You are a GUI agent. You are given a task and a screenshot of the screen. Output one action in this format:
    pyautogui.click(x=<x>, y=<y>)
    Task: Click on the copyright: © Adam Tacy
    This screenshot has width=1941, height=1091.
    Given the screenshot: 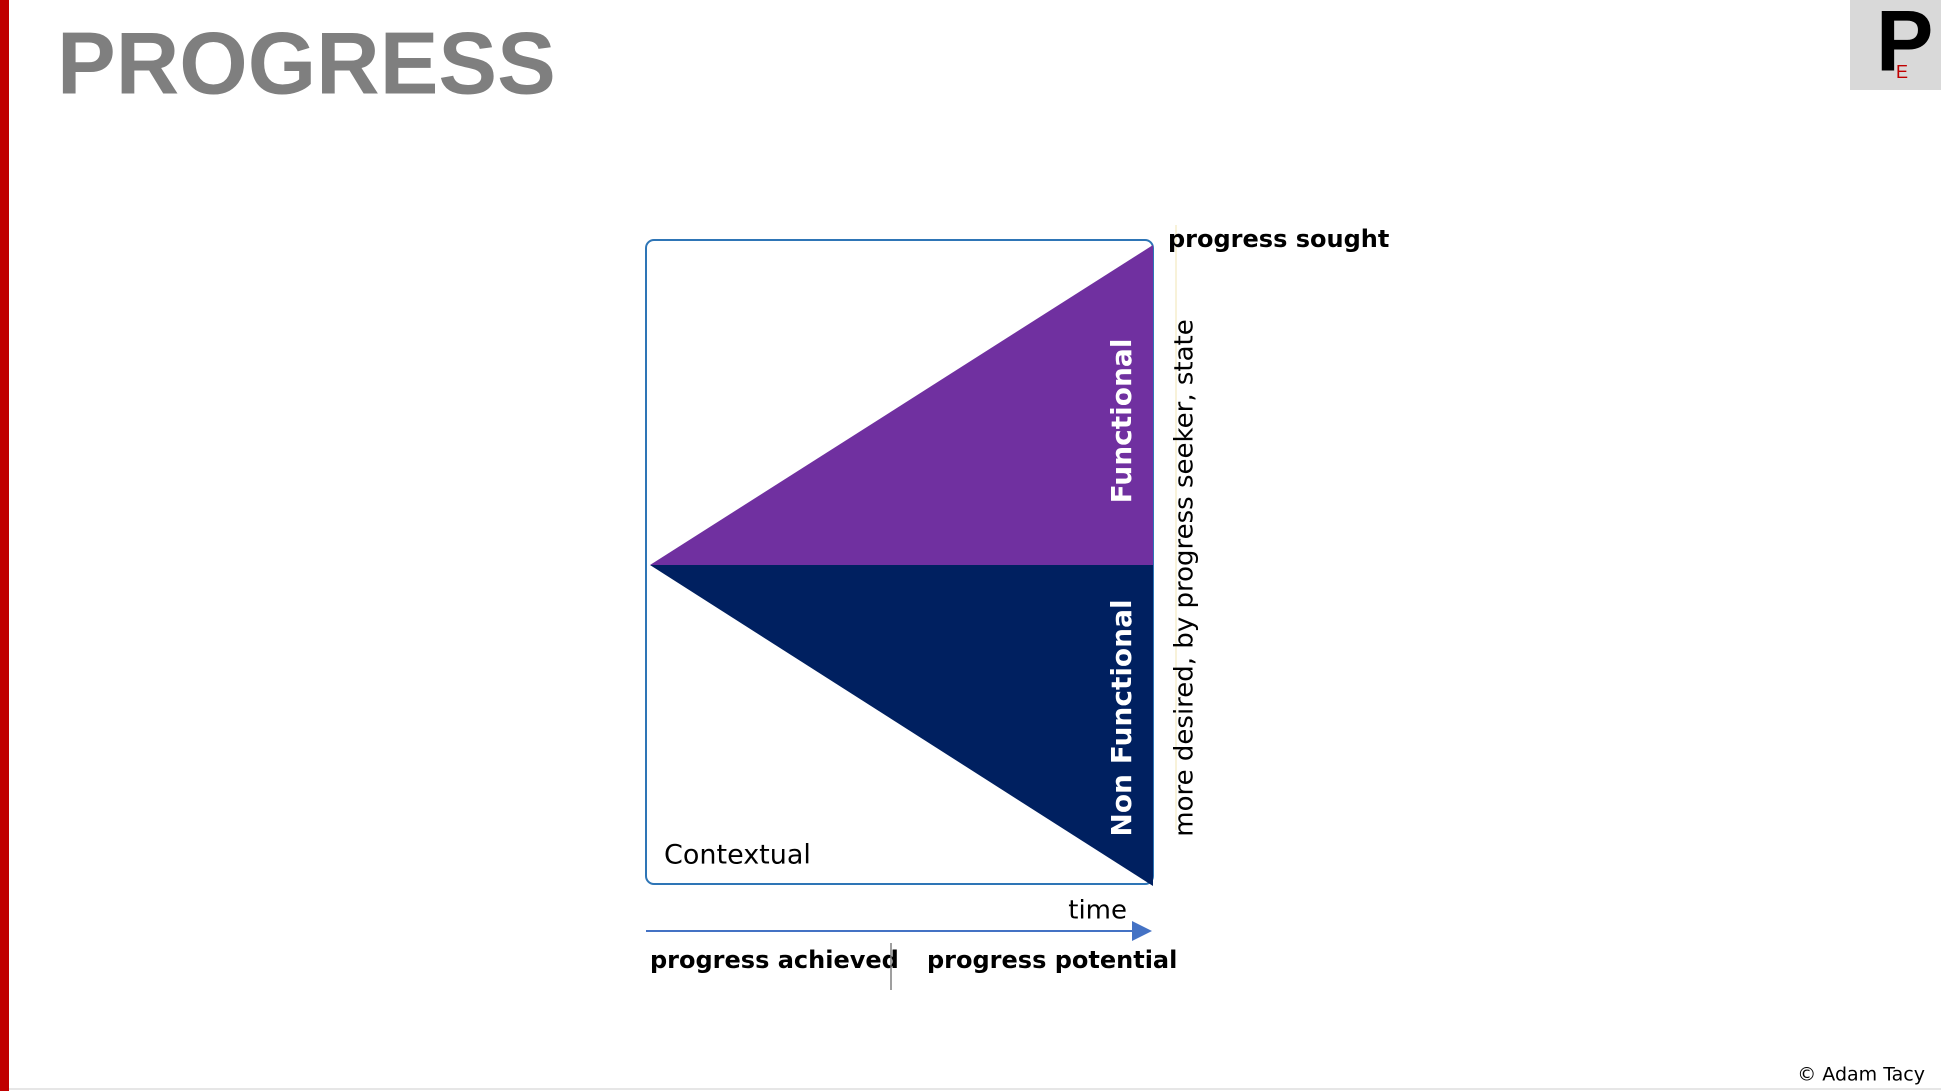 What is the action you would take?
    pyautogui.click(x=1861, y=1075)
    